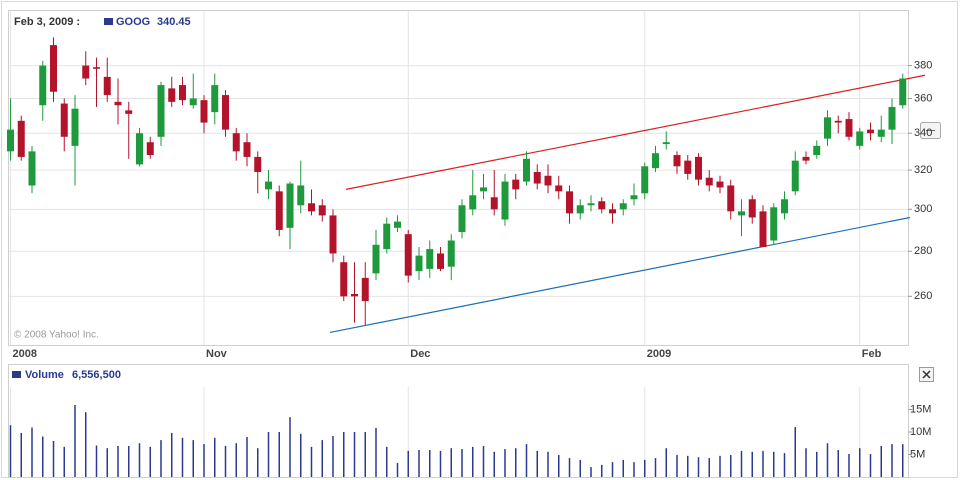 The width and height of the screenshot is (960, 480). Describe the element at coordinates (108, 21) in the screenshot. I see `legend-swatch` at that location.